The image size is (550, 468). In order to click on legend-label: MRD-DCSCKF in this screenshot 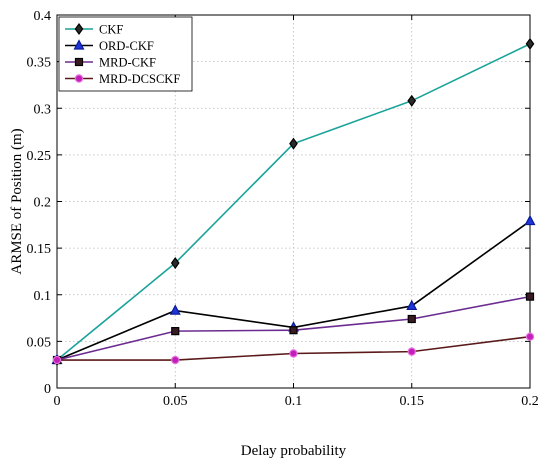, I will do `click(139, 79)`.